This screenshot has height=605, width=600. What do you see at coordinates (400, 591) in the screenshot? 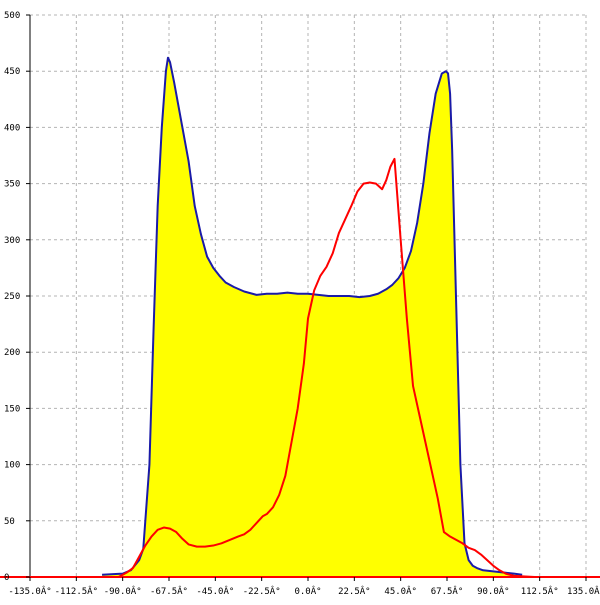
I see `x-tick-label: 45.0Â°` at bounding box center [400, 591].